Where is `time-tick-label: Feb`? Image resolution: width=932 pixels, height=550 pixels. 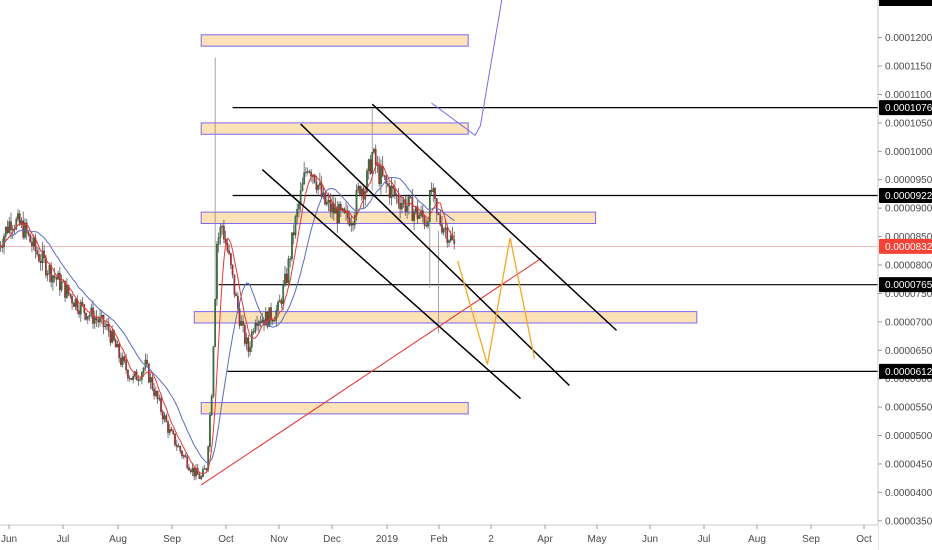
time-tick-label: Feb is located at coordinates (439, 539).